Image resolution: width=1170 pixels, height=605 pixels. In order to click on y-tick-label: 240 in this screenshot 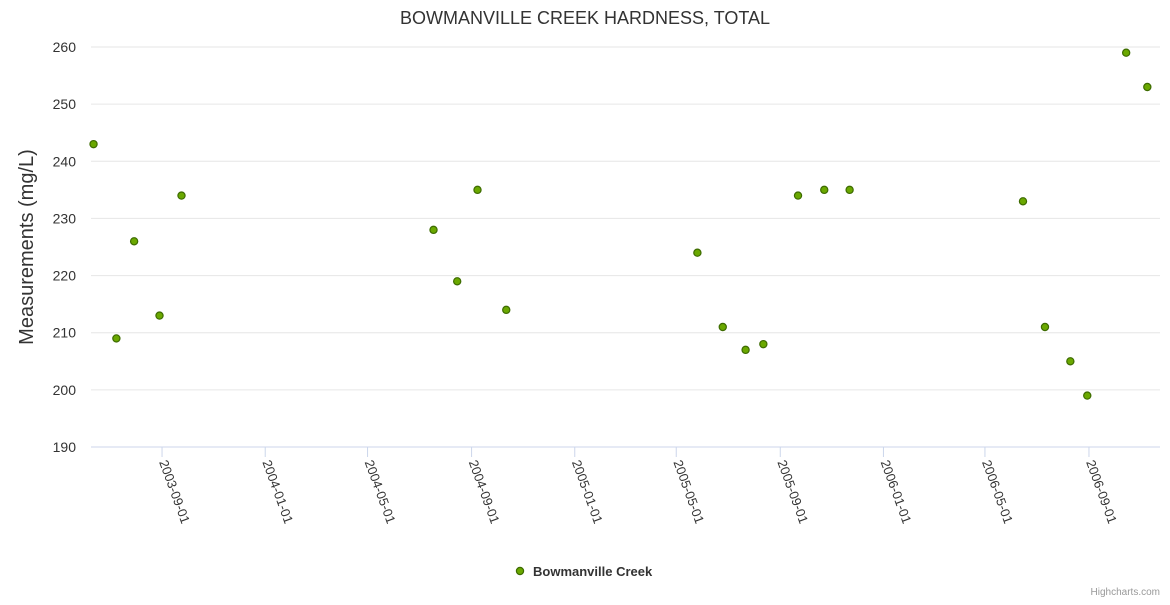, I will do `click(65, 161)`.